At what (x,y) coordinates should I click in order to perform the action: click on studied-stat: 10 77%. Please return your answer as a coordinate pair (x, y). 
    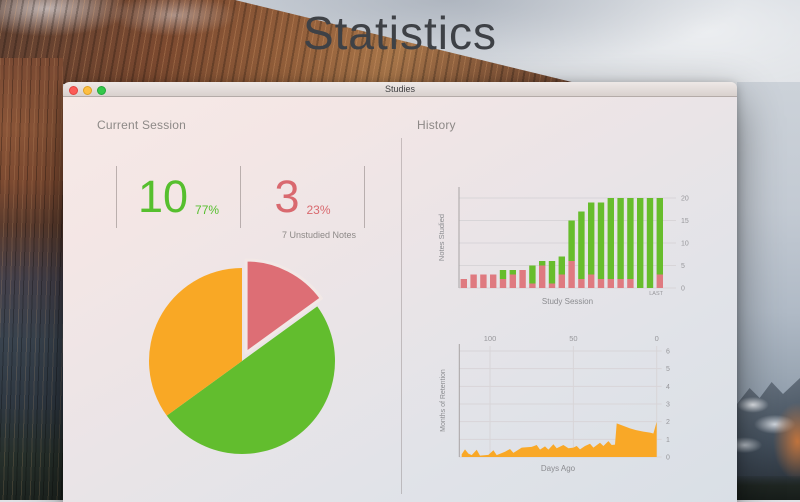
    Looking at the image, I should click on (178, 197).